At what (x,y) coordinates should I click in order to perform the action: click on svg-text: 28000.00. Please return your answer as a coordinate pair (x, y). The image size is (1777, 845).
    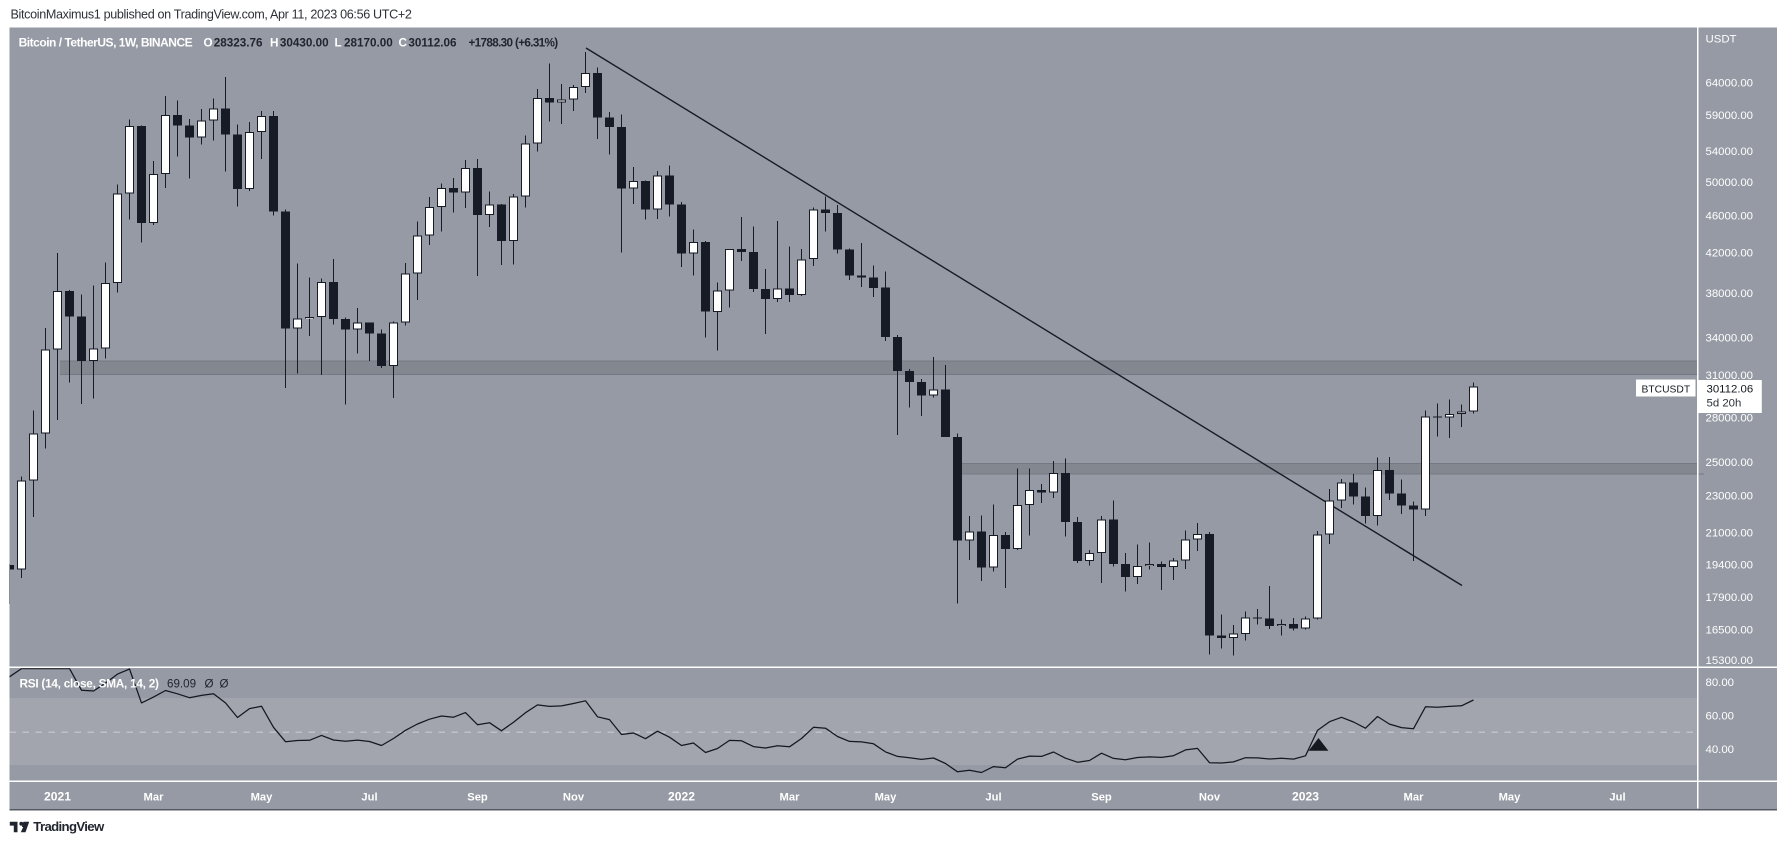
    Looking at the image, I should click on (1730, 419).